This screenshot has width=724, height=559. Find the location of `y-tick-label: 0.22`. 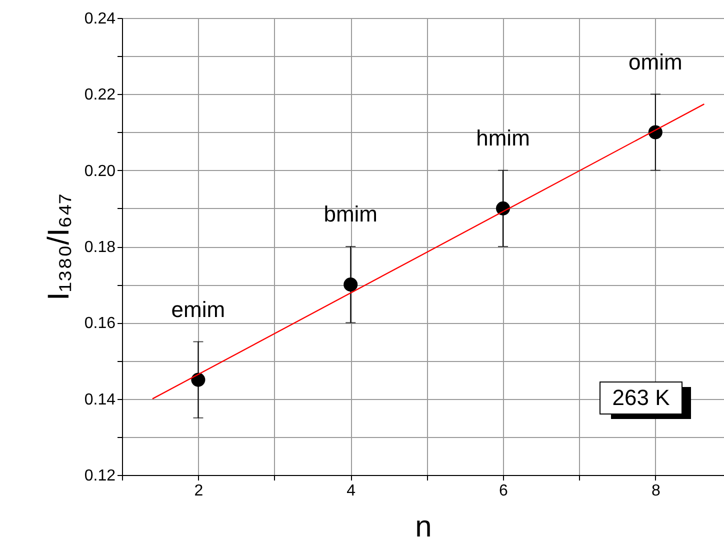

y-tick-label: 0.22 is located at coordinates (100, 95).